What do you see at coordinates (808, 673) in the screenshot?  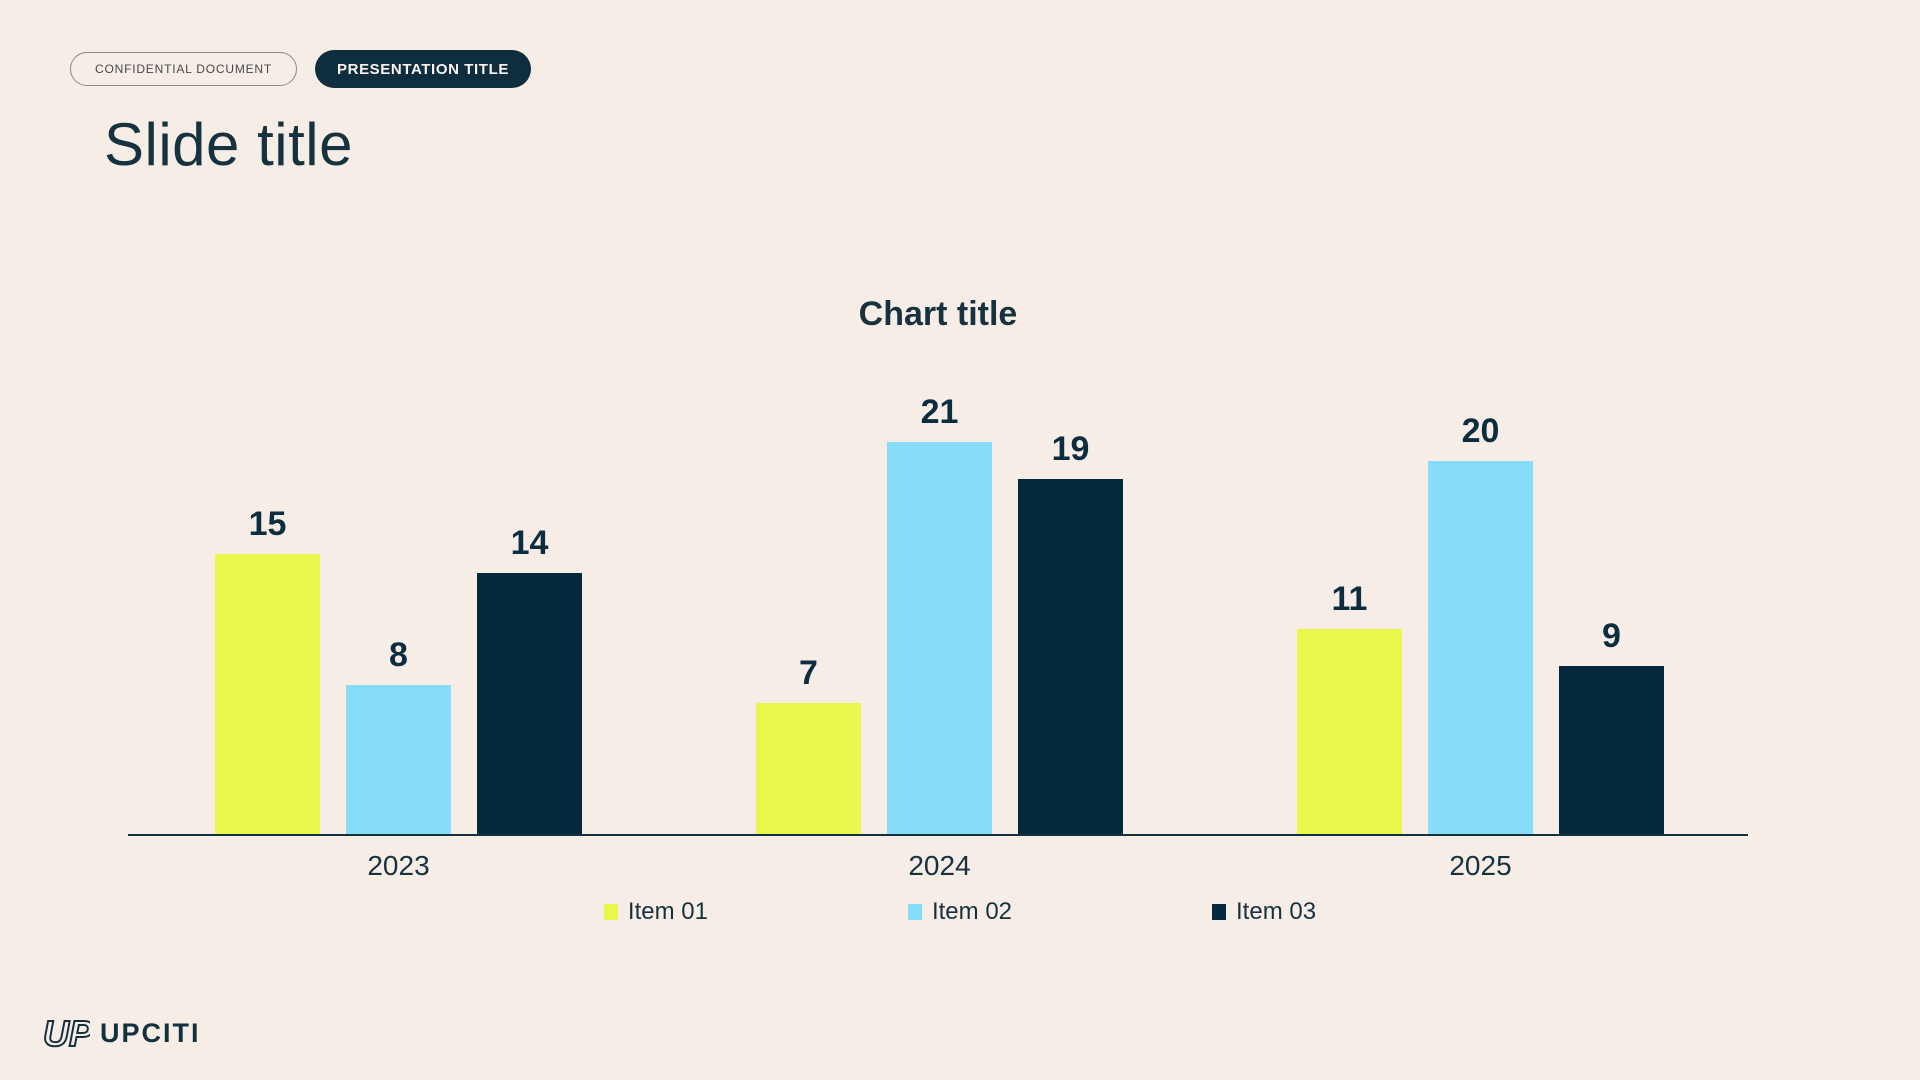 I see `bar-value-label: 7` at bounding box center [808, 673].